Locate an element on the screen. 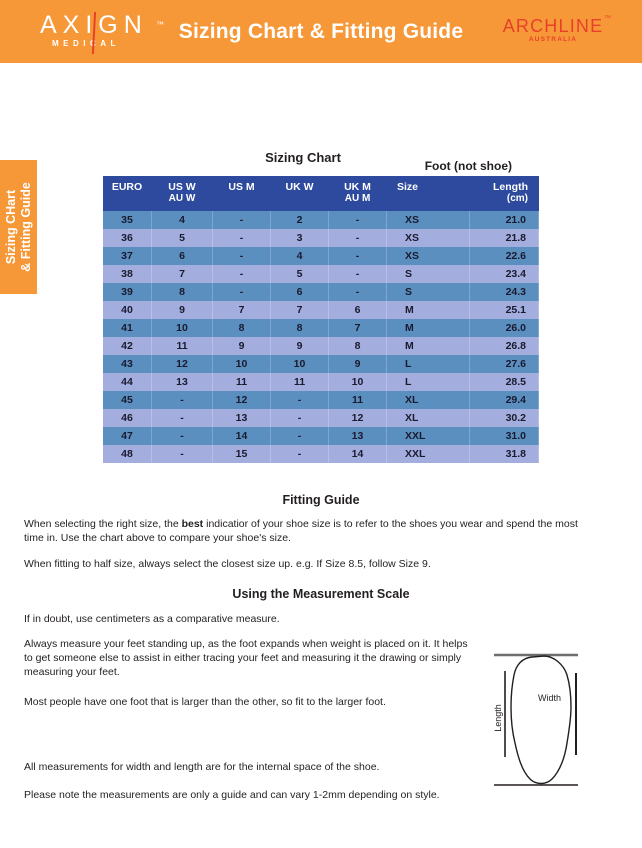 The height and width of the screenshot is (848, 642). side-tab-line-1: Sizing CHart is located at coordinates (10, 227).